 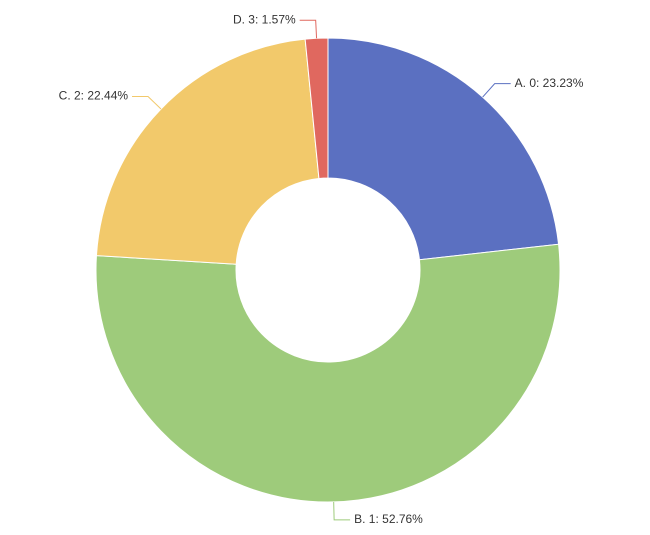 I want to click on slice-label: A. 0: 23.23%, so click(x=549, y=83).